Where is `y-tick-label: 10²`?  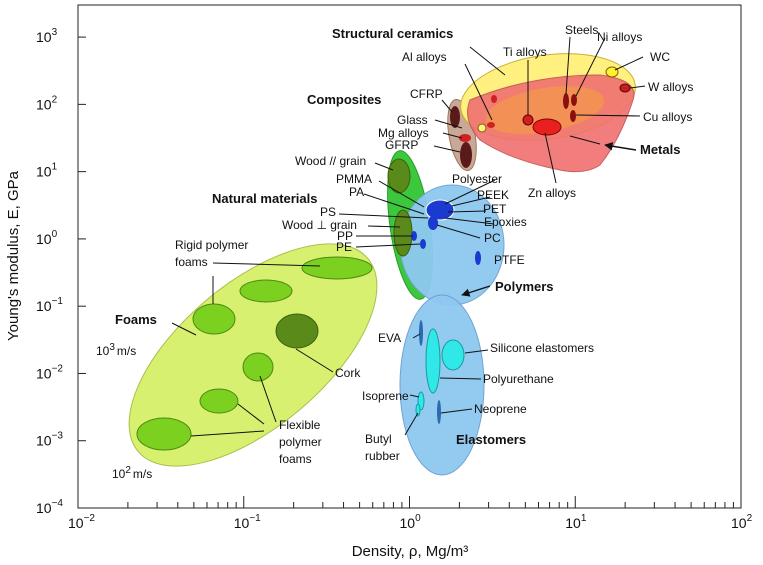
y-tick-label: 10² is located at coordinates (47, 103).